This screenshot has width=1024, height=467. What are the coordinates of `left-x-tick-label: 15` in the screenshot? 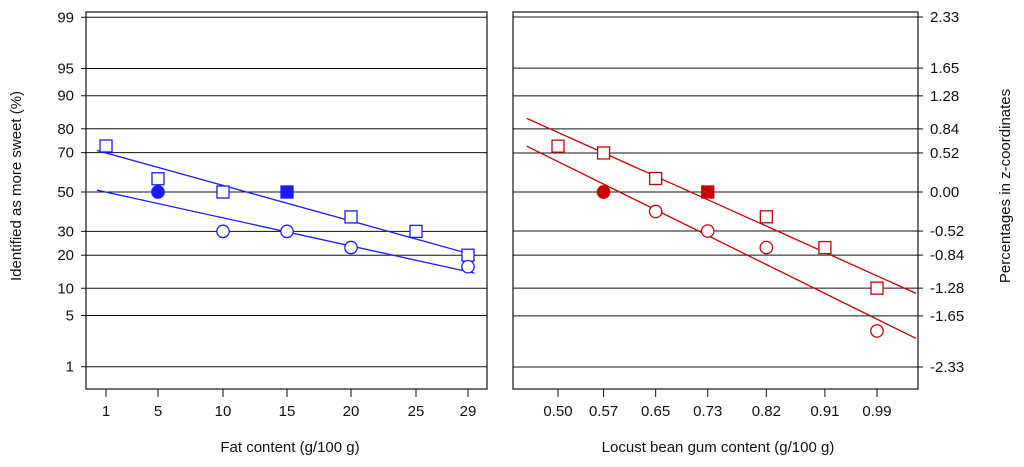 It's located at (287, 411).